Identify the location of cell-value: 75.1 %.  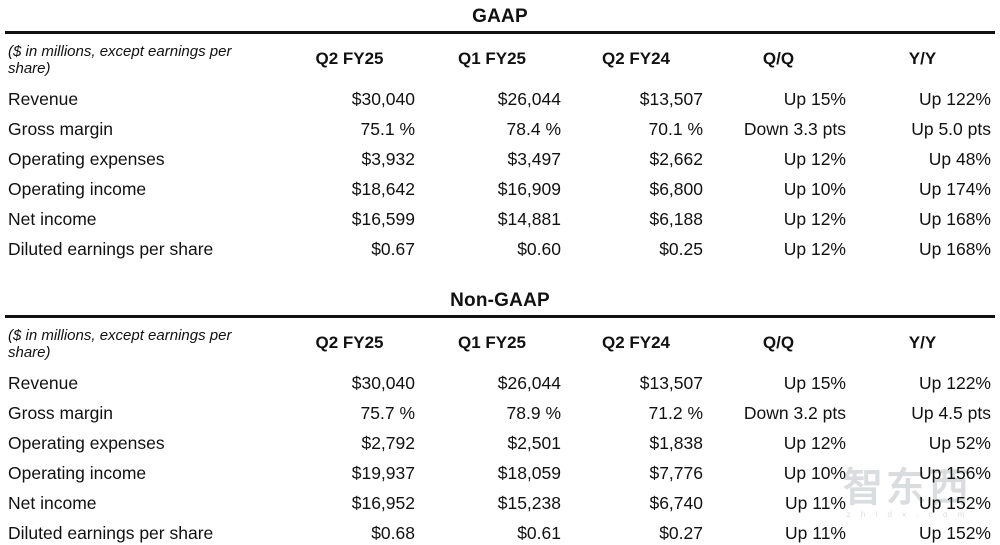
(387, 128).